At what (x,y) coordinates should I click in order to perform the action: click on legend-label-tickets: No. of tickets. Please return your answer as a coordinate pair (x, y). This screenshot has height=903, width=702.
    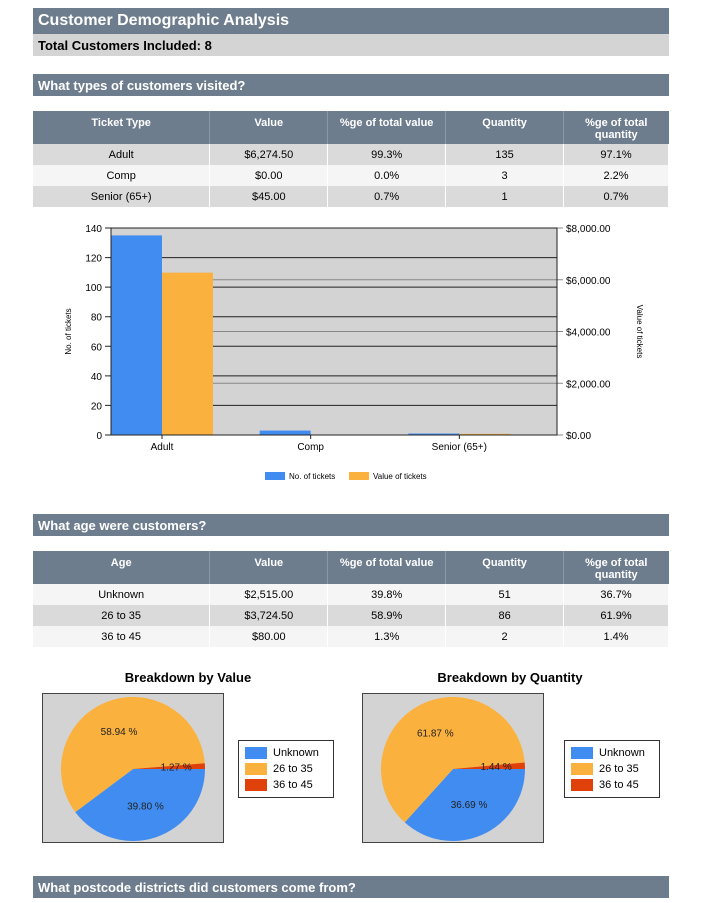
    Looking at the image, I should click on (312, 476).